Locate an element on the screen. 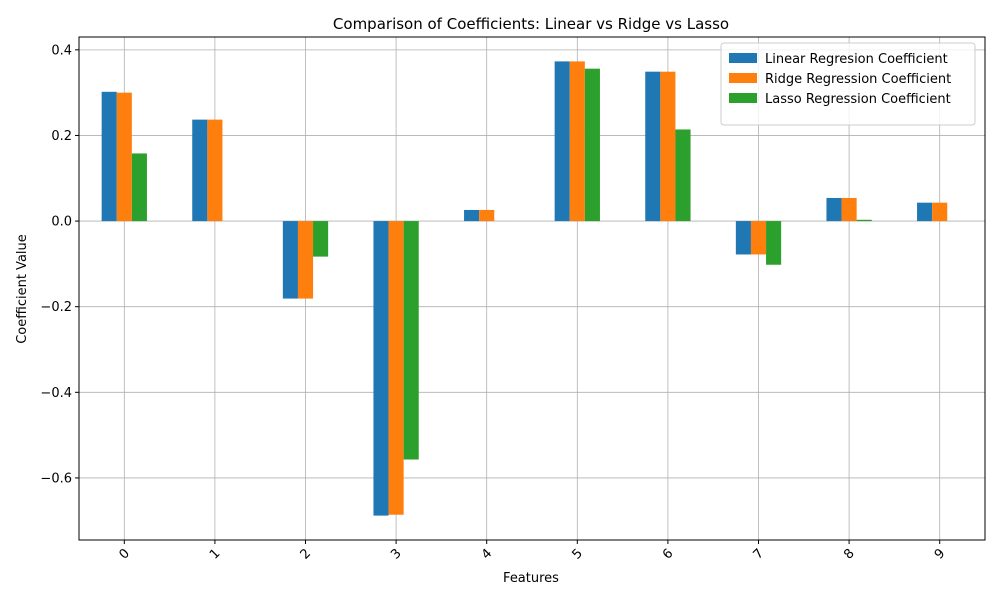 This screenshot has height=600, width=1000. legend-box is located at coordinates (848, 84).